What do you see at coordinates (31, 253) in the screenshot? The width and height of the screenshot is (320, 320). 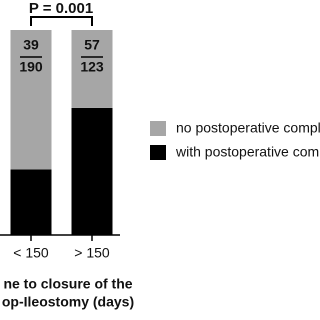 I see `x-tick-label: < 150` at bounding box center [31, 253].